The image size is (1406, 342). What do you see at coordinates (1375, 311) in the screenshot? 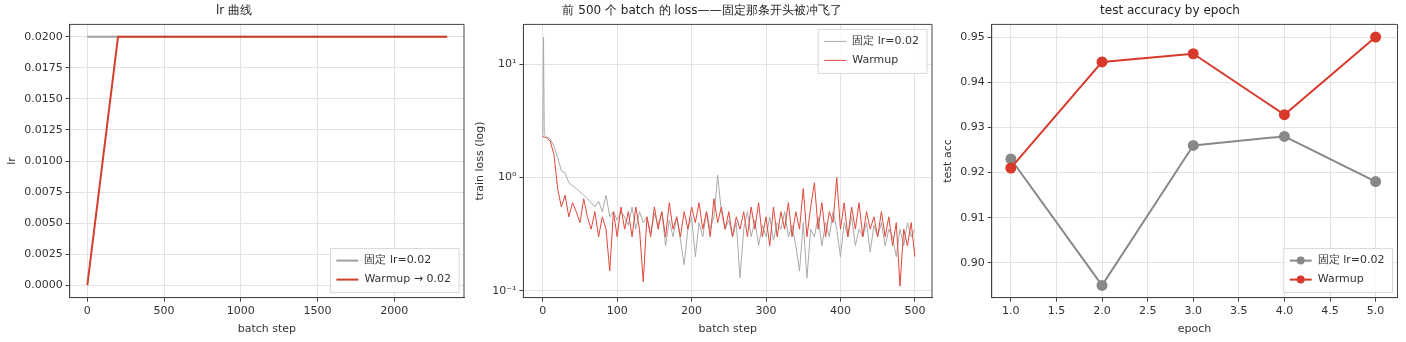
I see `x-tick-label: 5.0` at bounding box center [1375, 311].